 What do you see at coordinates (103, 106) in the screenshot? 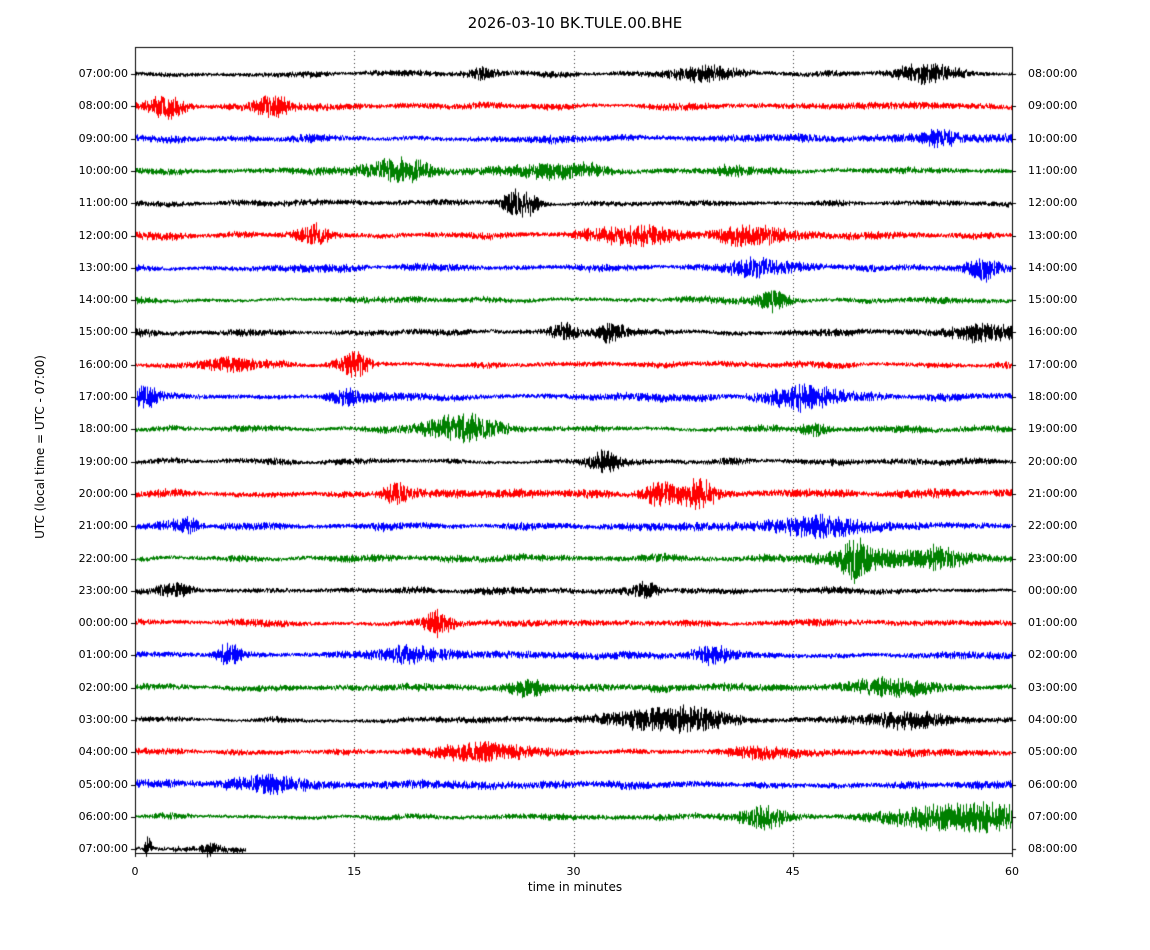
I see `y-axis-left-tick-label: 08:00:00` at bounding box center [103, 106].